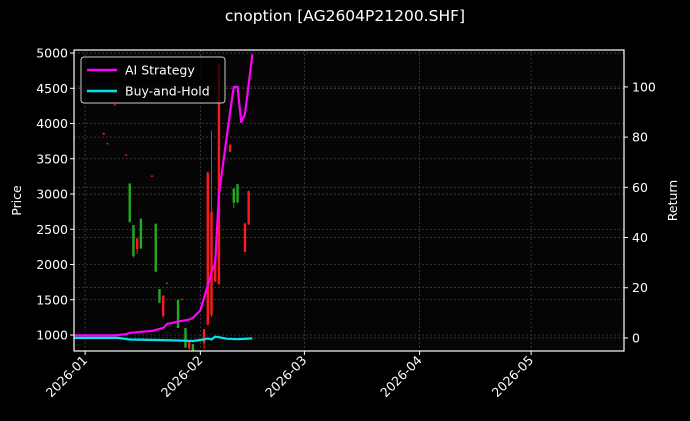 The height and width of the screenshot is (421, 690). I want to click on price-tick-label: 4500, so click(52, 88).